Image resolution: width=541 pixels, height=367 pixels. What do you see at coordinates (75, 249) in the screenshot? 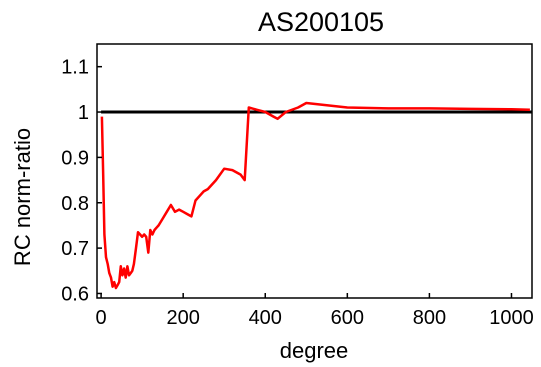
I see `y-tick-label: 0.7` at bounding box center [75, 249].